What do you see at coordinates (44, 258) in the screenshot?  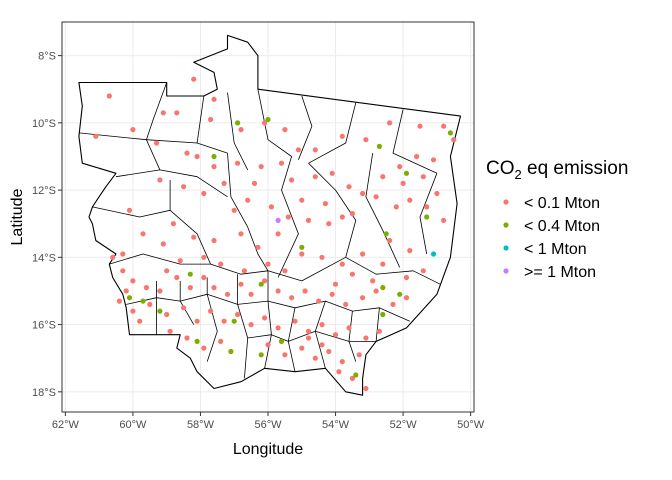 I see `y-tick-label-3: 14°S` at bounding box center [44, 258].